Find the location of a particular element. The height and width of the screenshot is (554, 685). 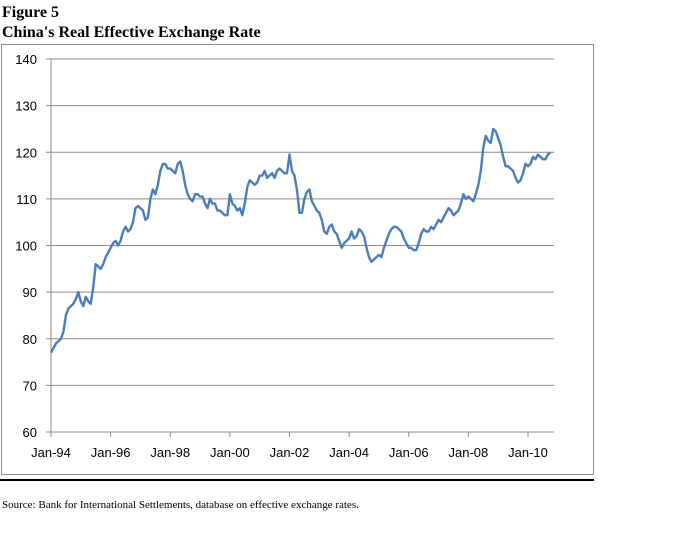

y-axis-ticks: 60 70 80 90 100 110 120 130 140 is located at coordinates (26, 246).